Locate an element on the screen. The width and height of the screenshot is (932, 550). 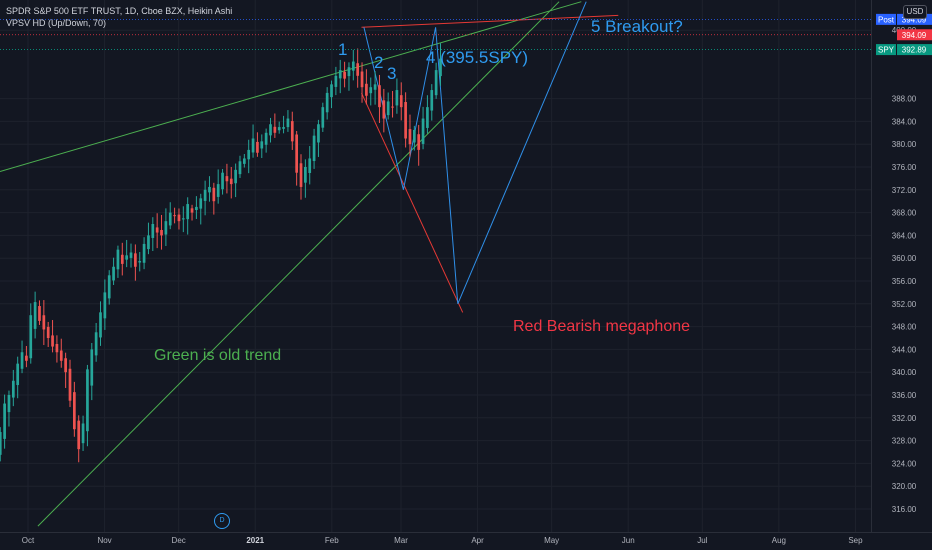
price-tag: SPY 392.89 is located at coordinates (904, 50).